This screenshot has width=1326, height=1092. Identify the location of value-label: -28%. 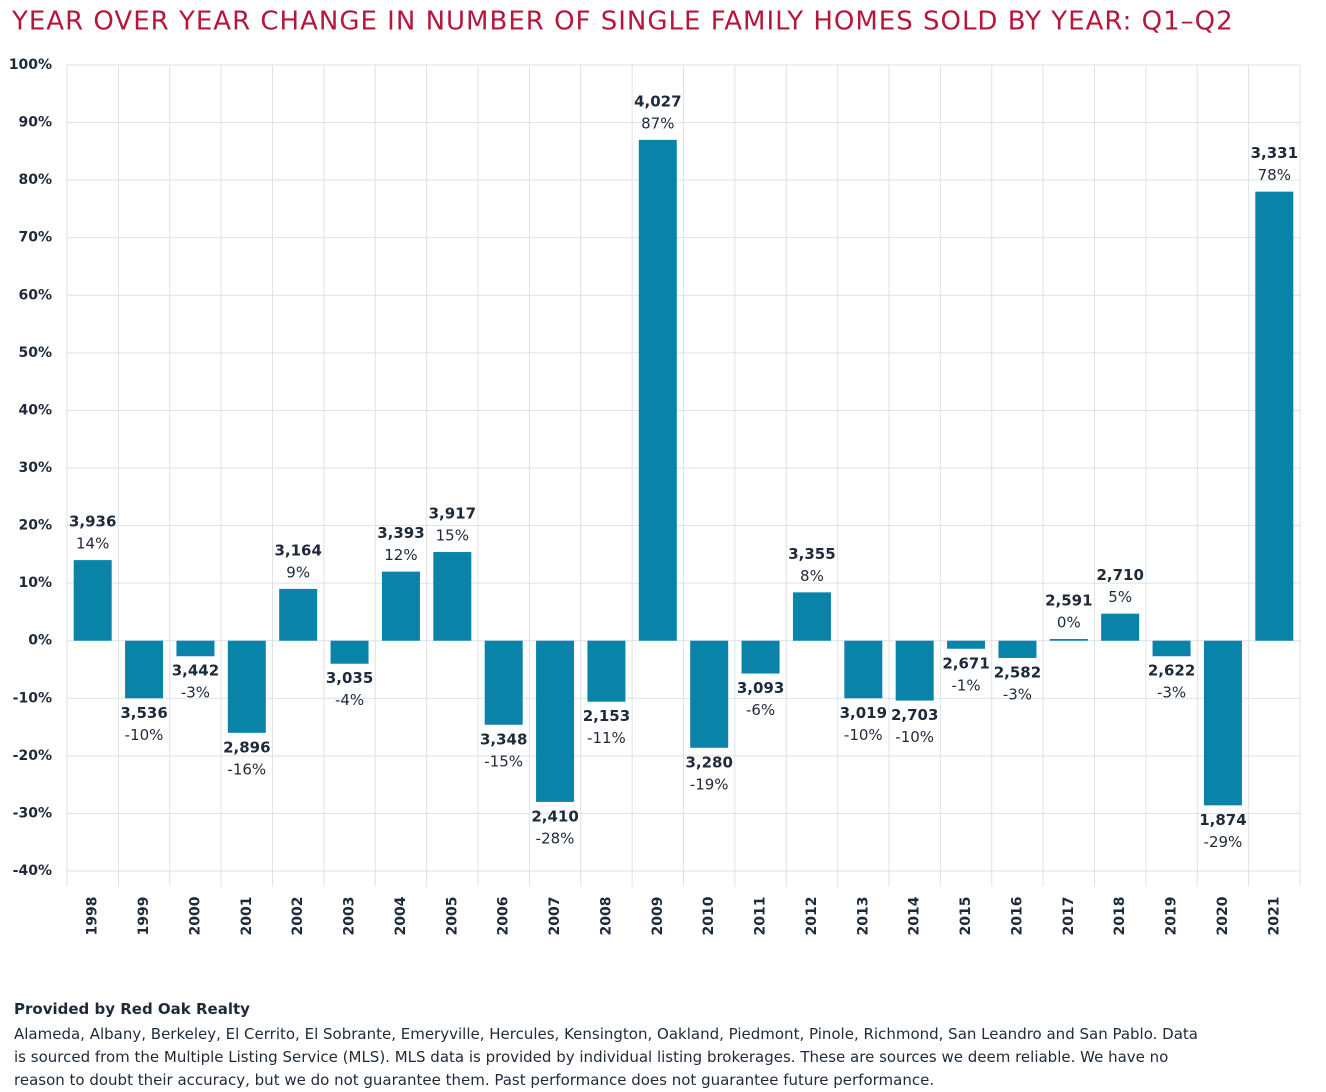
(555, 838).